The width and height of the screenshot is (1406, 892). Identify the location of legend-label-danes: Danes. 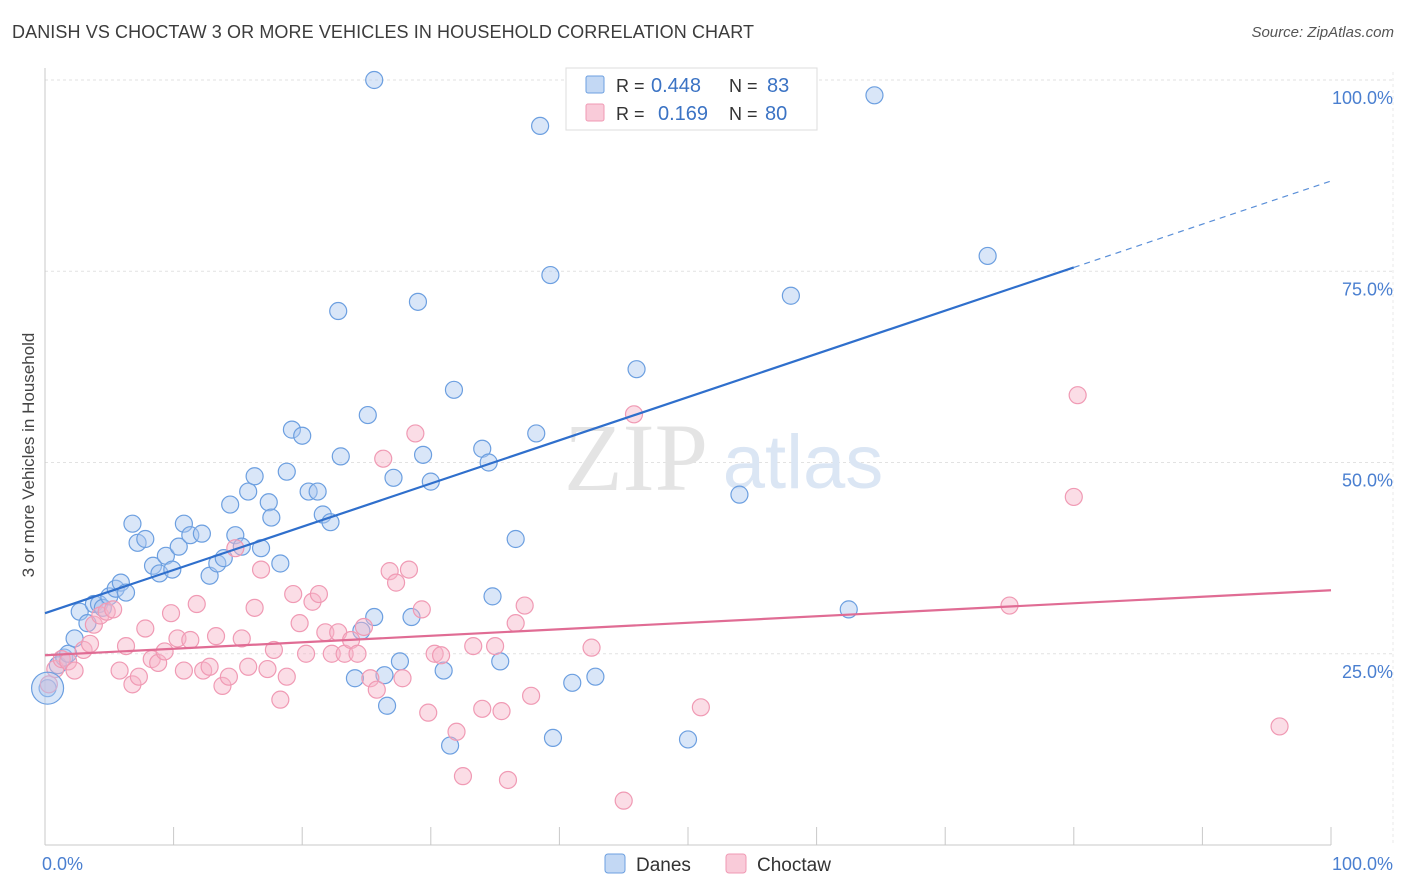
(663, 865).